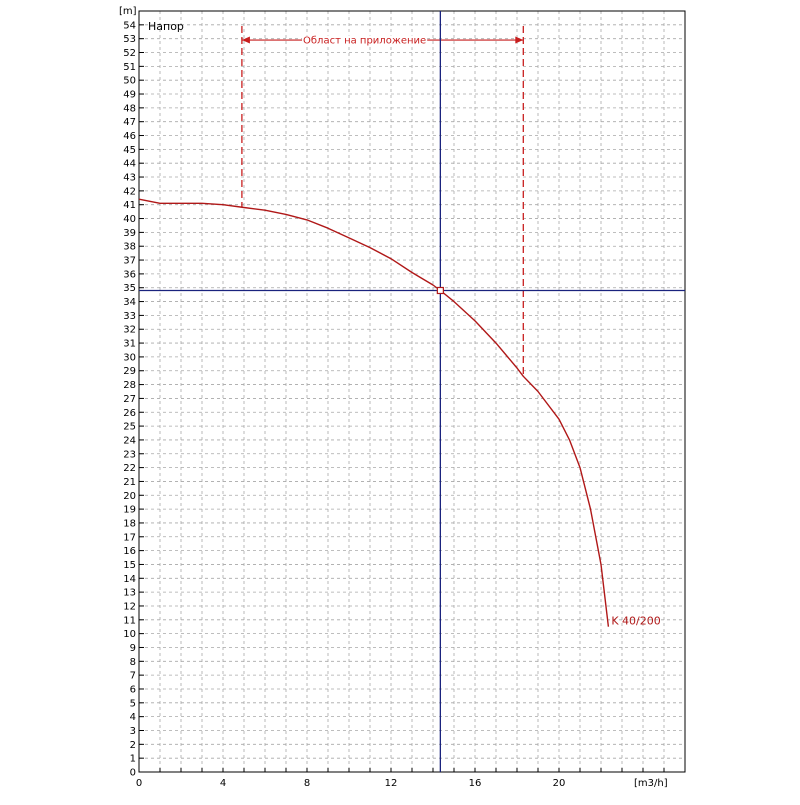 The width and height of the screenshot is (800, 805). What do you see at coordinates (129, 178) in the screenshot?
I see `y-tick-label: 43` at bounding box center [129, 178].